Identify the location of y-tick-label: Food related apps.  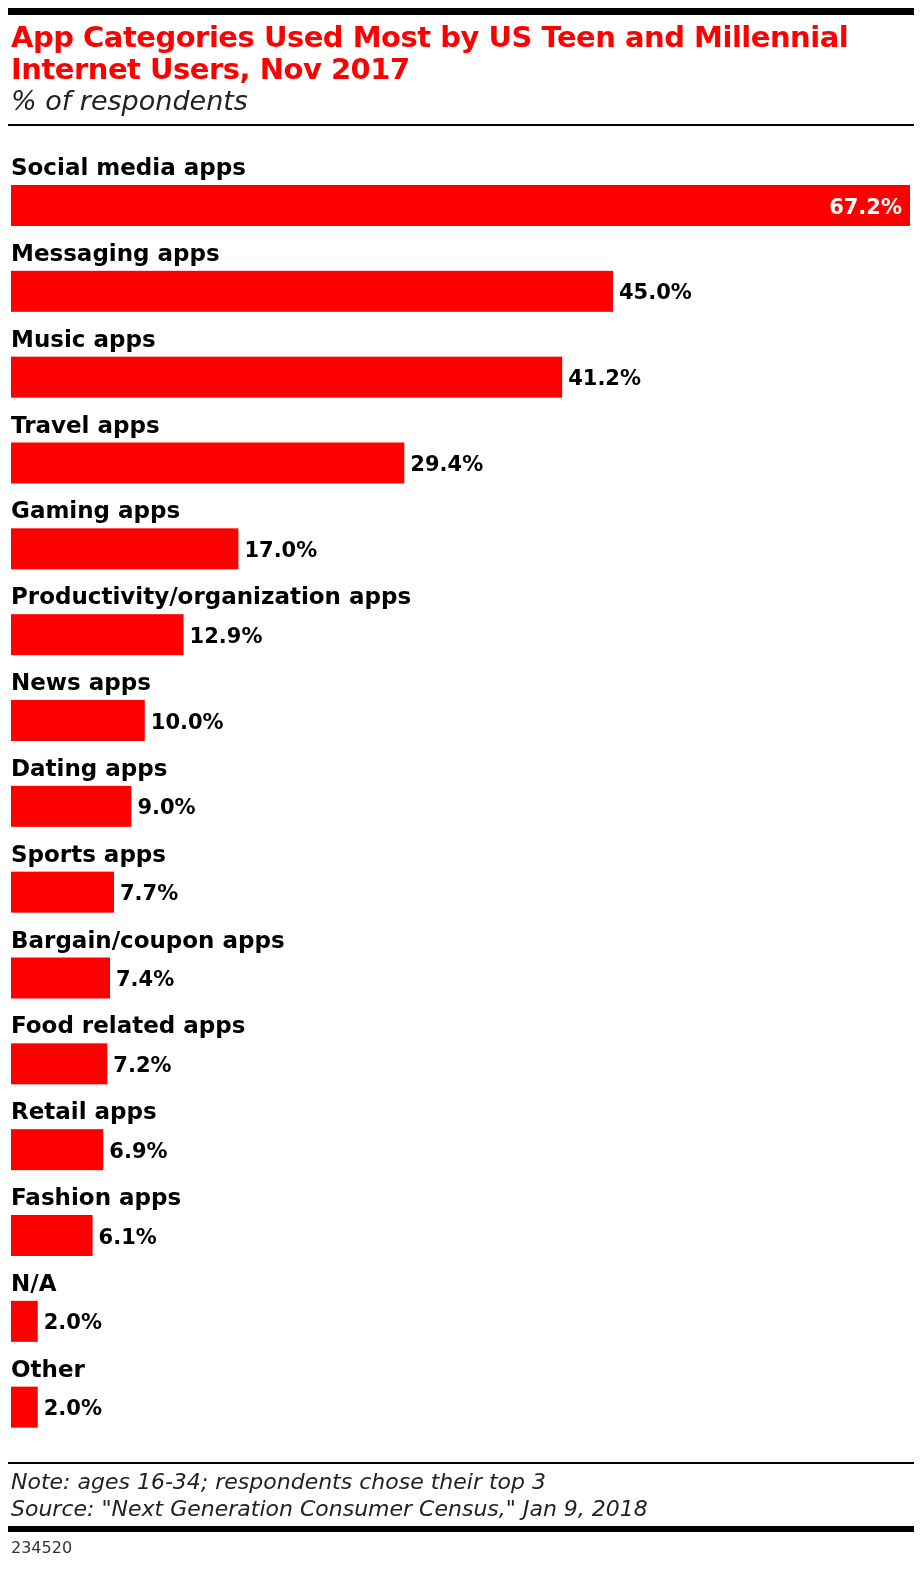
(128, 1025).